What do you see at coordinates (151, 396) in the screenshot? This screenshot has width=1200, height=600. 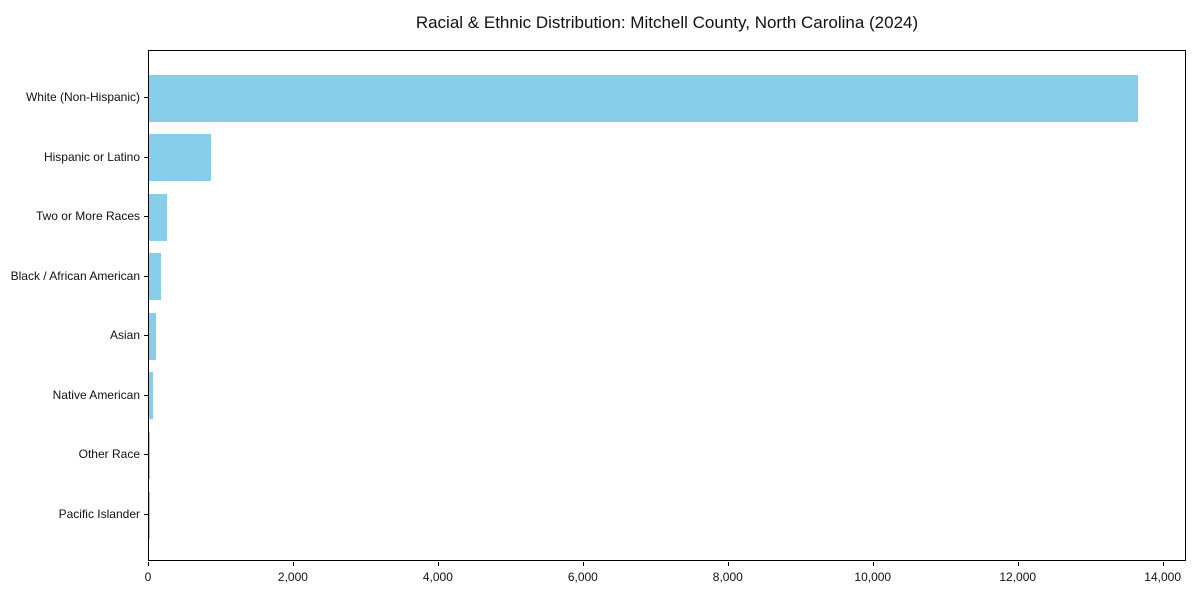 I see `bar-native-american` at bounding box center [151, 396].